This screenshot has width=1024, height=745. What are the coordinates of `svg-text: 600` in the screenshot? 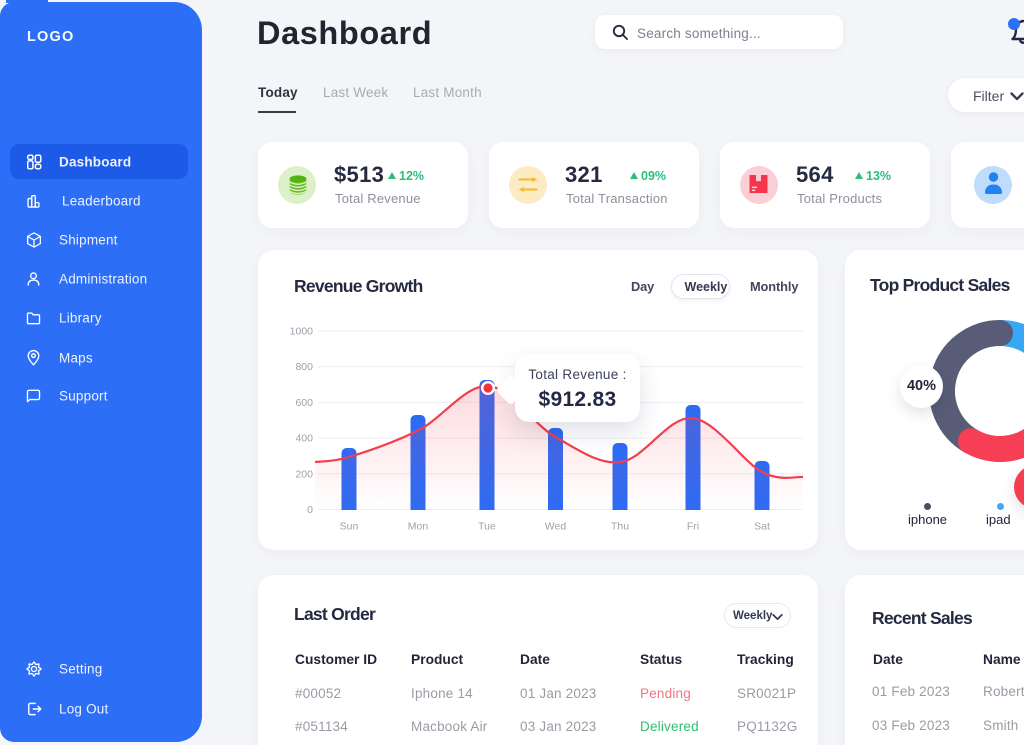 It's located at (304, 403).